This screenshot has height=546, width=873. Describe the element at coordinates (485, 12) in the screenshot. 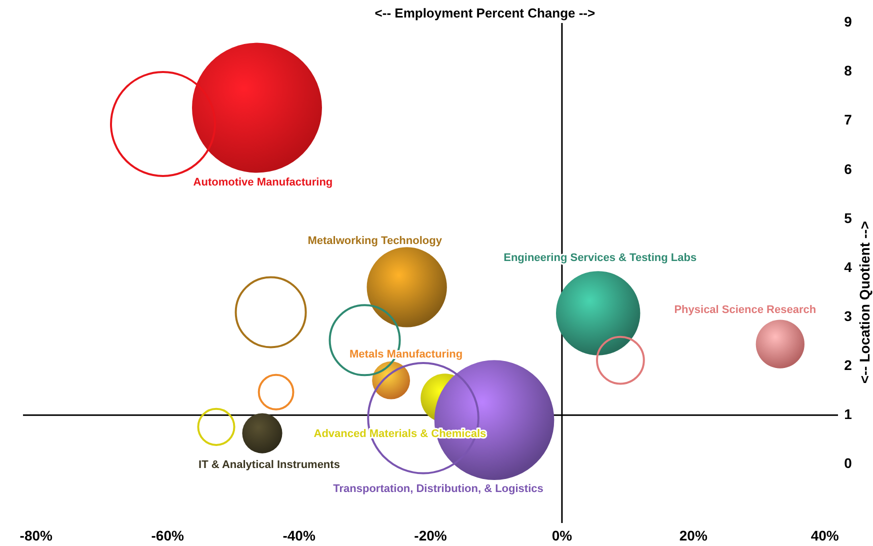

I see `x-axis-title: <-- Employment Percent Change -->` at that location.